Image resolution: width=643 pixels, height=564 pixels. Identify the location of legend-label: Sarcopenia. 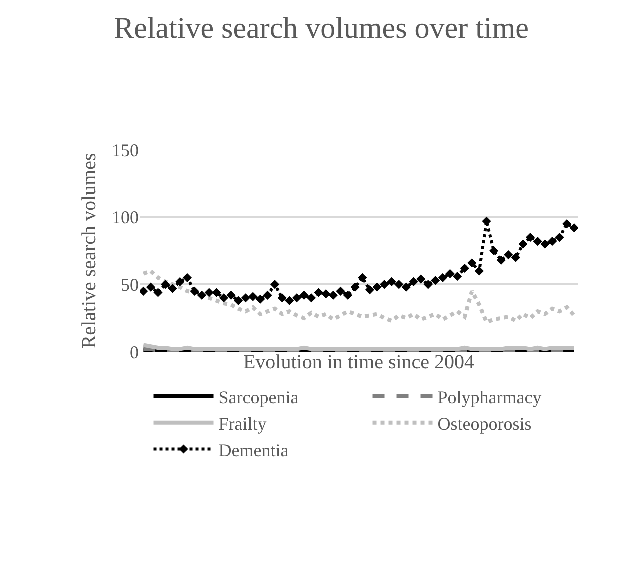
(258, 397).